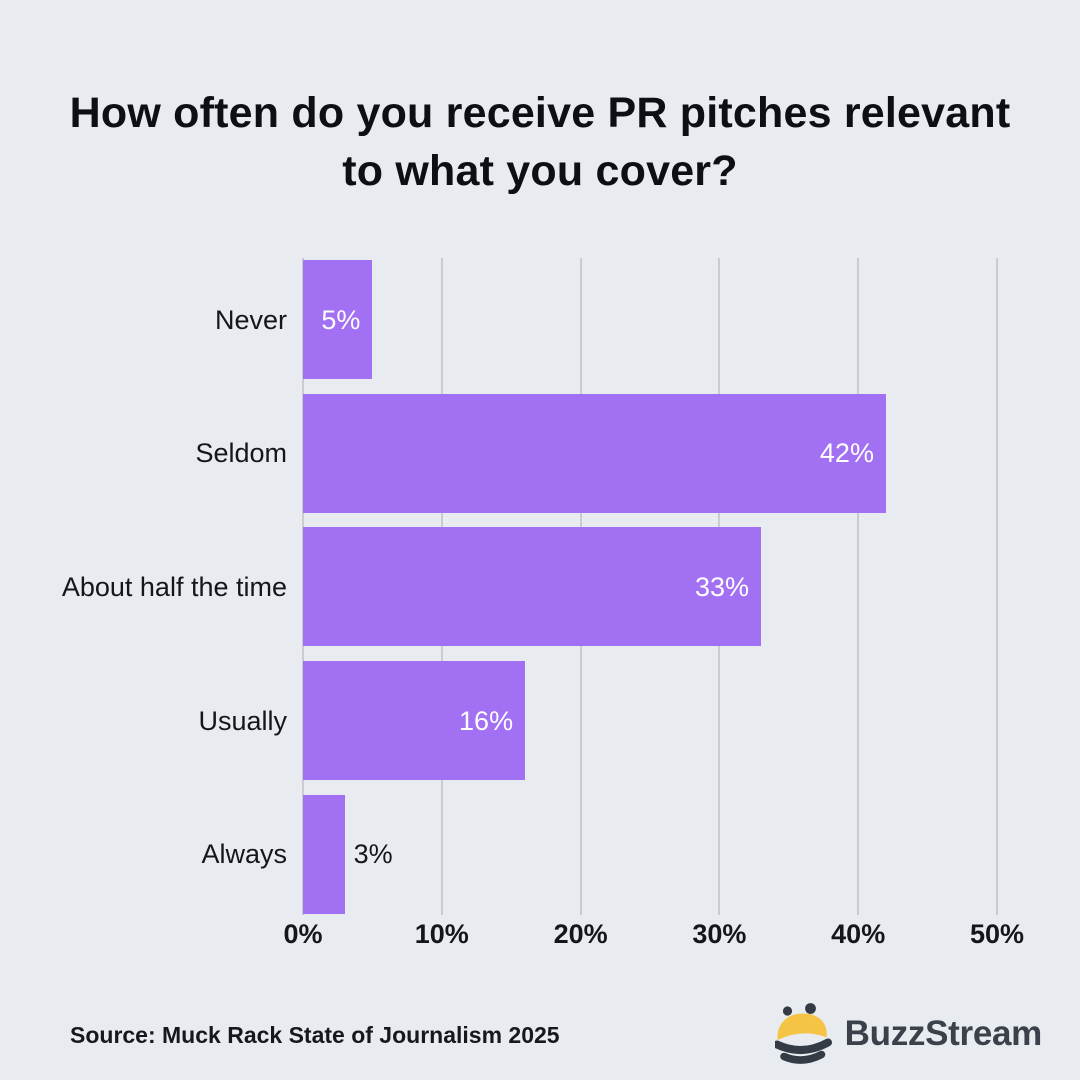  What do you see at coordinates (722, 586) in the screenshot?
I see `value-label: 33%` at bounding box center [722, 586].